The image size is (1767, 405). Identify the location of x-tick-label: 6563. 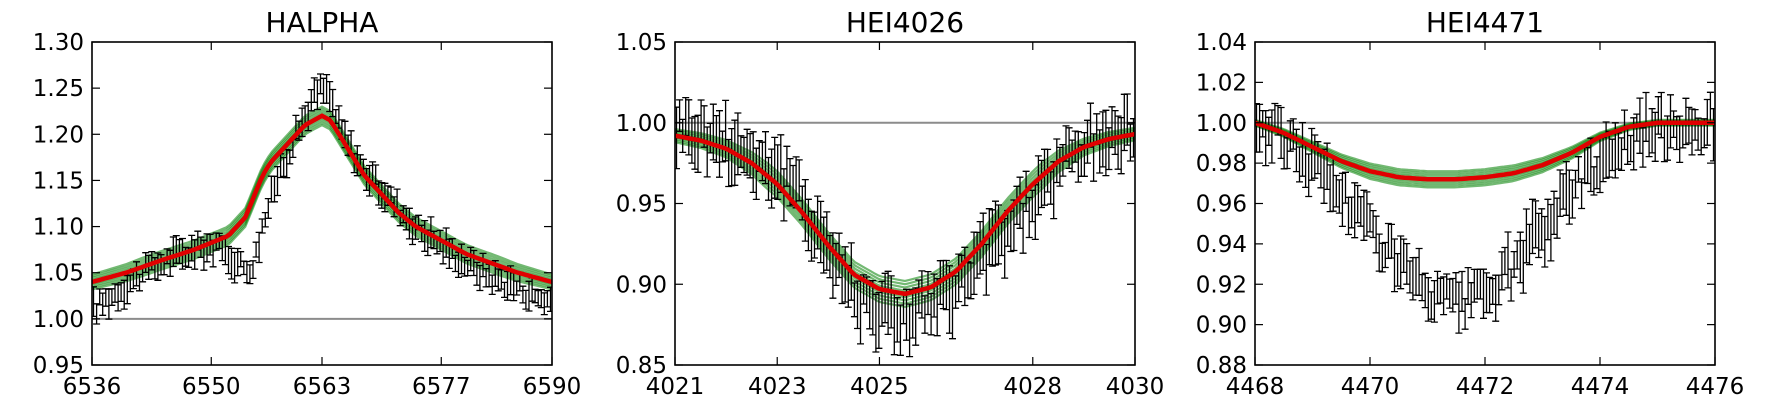
(322, 387).